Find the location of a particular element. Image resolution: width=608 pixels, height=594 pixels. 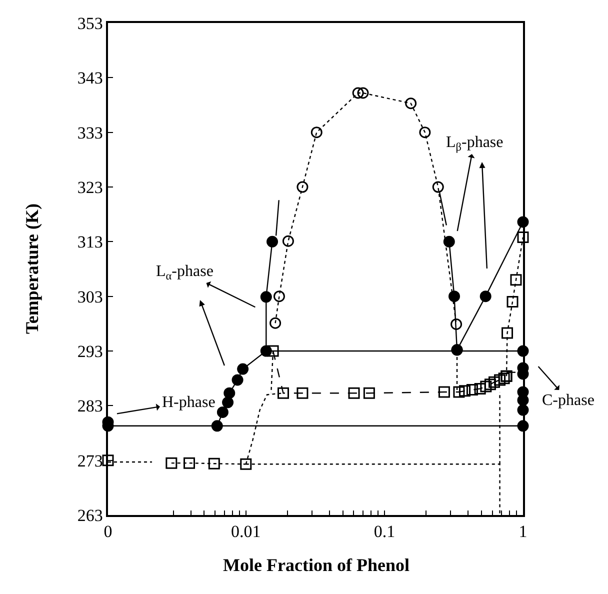

annotation: L$_{β}$-phase is located at coordinates (475, 144).